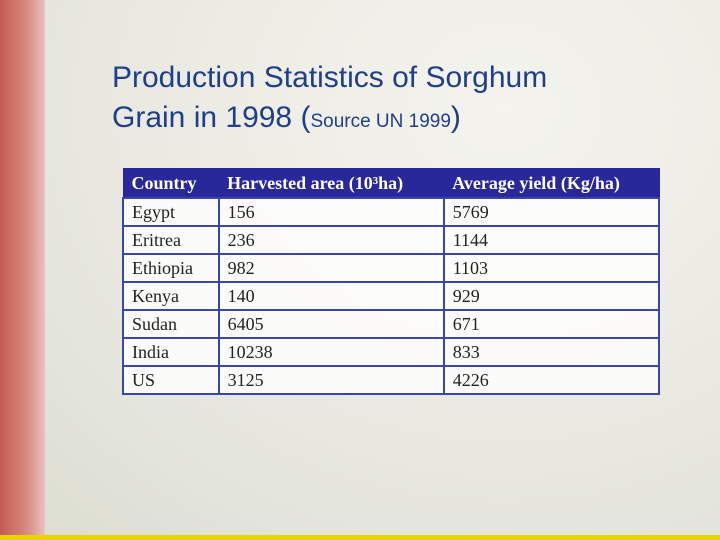 The width and height of the screenshot is (720, 540). What do you see at coordinates (455, 117) in the screenshot?
I see `title-text: )` at bounding box center [455, 117].